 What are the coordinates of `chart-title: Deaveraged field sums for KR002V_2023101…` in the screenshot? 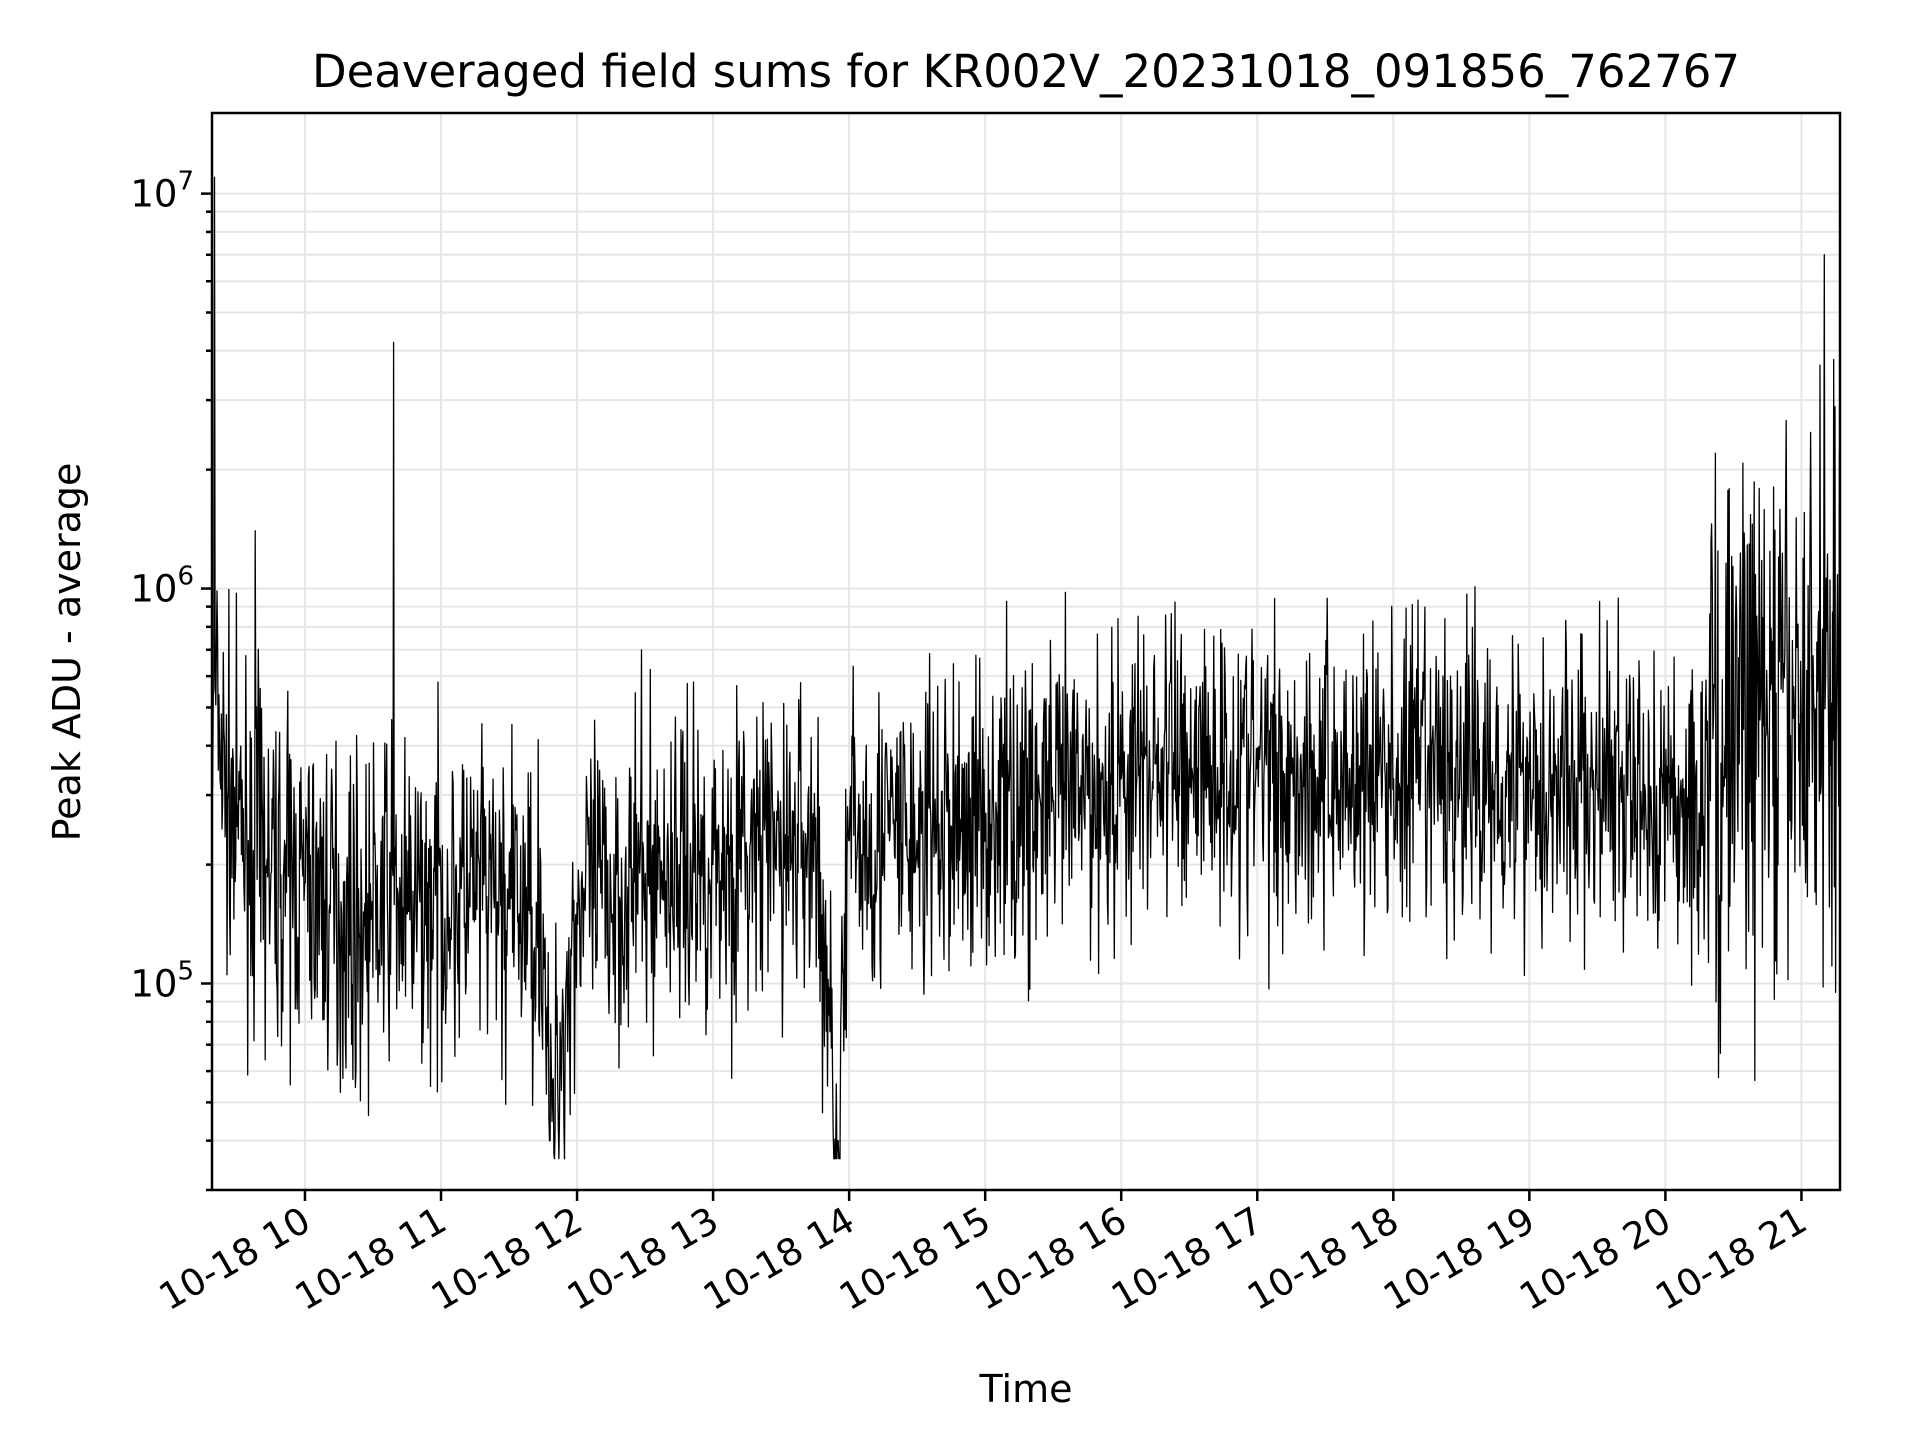 It's located at (1026, 71).